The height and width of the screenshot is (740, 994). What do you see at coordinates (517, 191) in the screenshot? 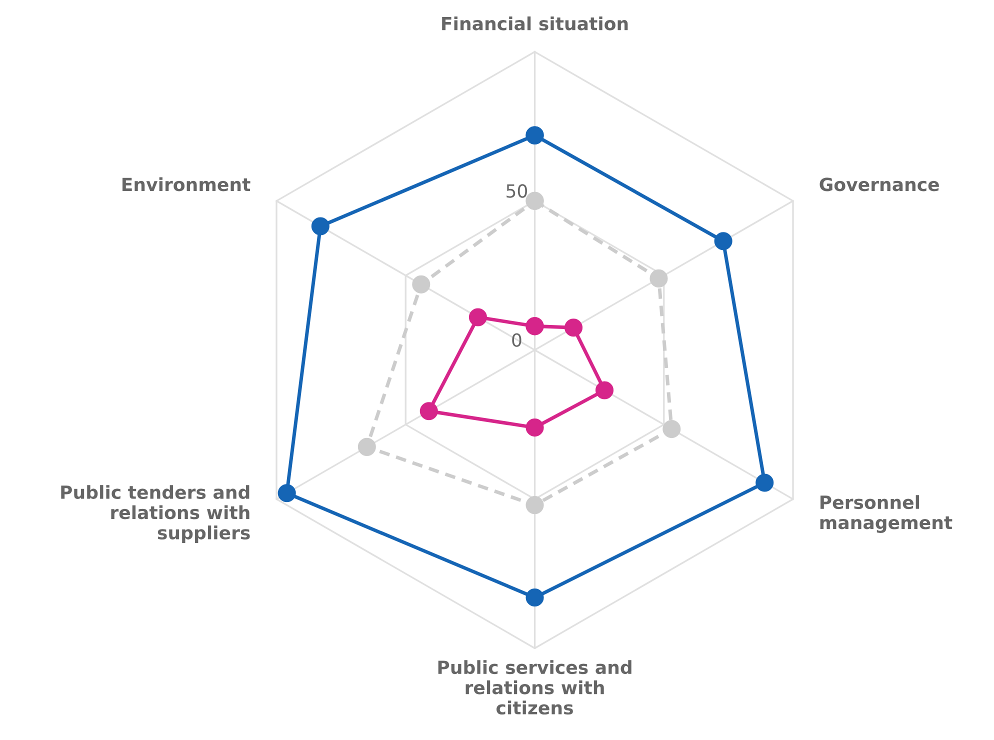
I see `y-tick-label: 50` at bounding box center [517, 191].